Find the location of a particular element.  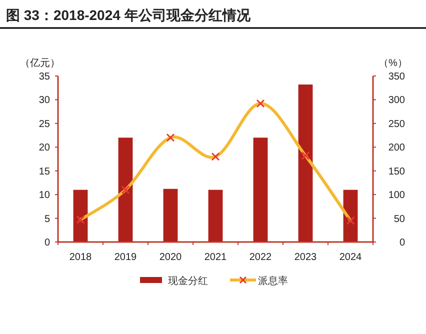

y2-tick-label: 200 is located at coordinates (397, 148).